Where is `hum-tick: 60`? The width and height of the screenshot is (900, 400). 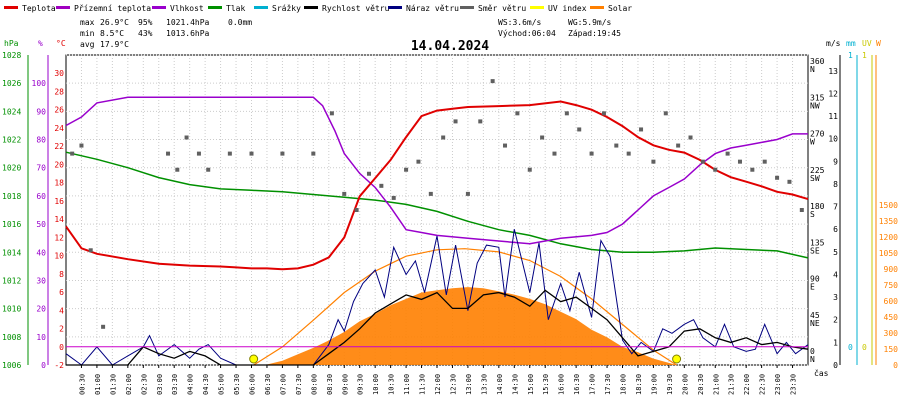
hum-tick: 60 is located at coordinates (41, 196).